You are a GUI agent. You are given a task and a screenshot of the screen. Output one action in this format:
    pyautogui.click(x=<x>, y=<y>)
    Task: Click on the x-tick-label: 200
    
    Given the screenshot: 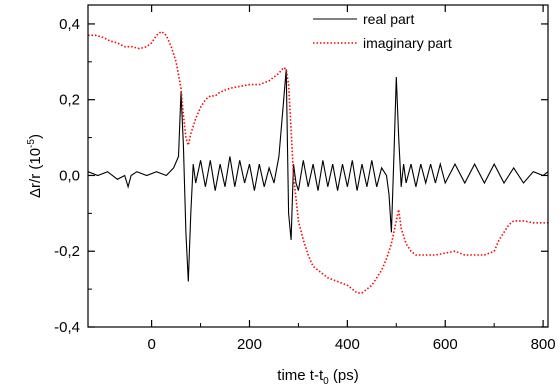 What is the action you would take?
    pyautogui.click(x=249, y=344)
    